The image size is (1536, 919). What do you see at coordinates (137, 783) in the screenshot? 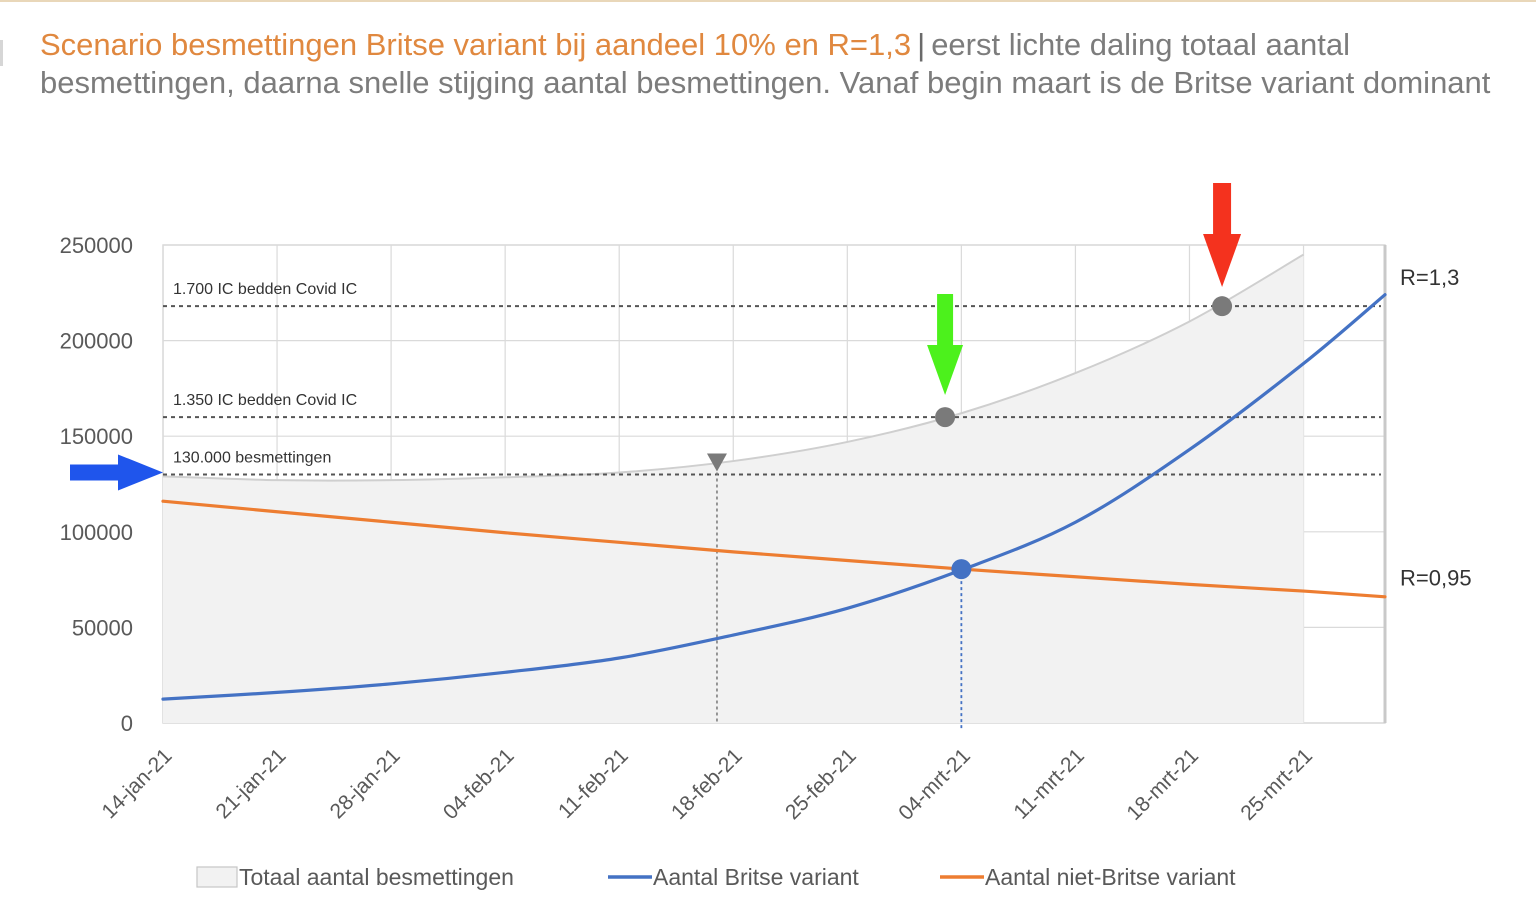
I see `x-tick-label: 14-jan-21` at bounding box center [137, 783].